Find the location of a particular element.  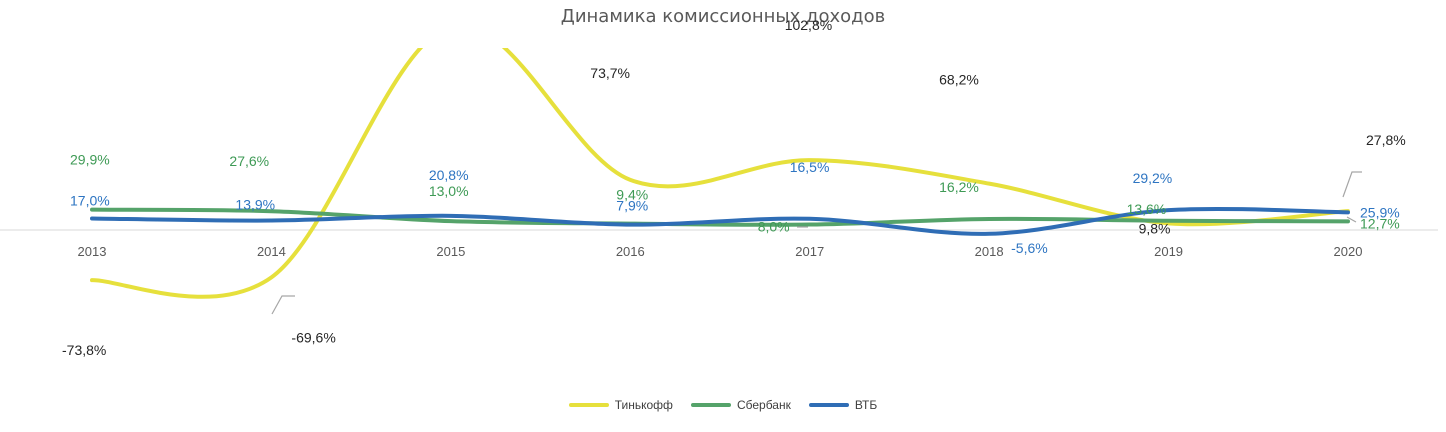

data-label: -5,6% is located at coordinates (1029, 248).